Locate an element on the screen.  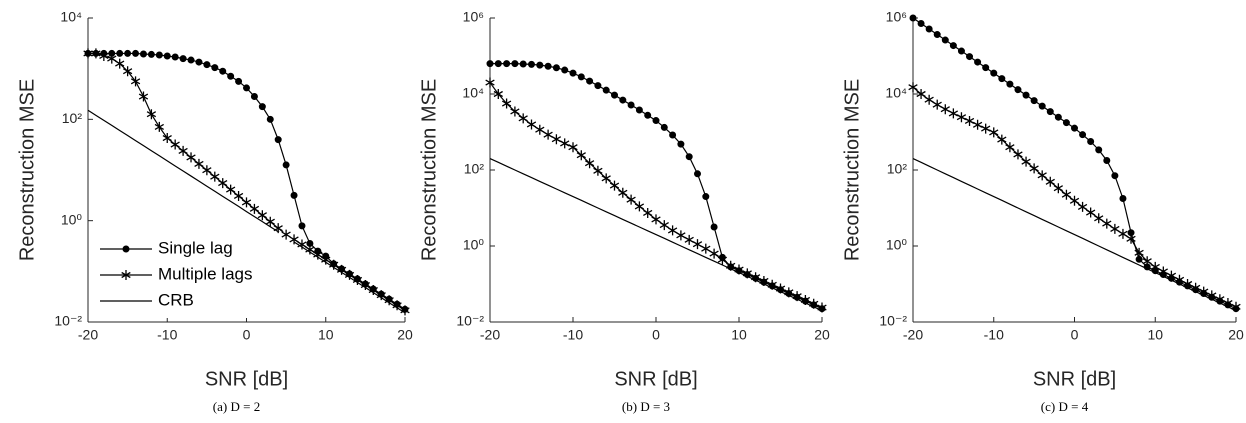
legend-label: Multiple lags is located at coordinates (205, 273).